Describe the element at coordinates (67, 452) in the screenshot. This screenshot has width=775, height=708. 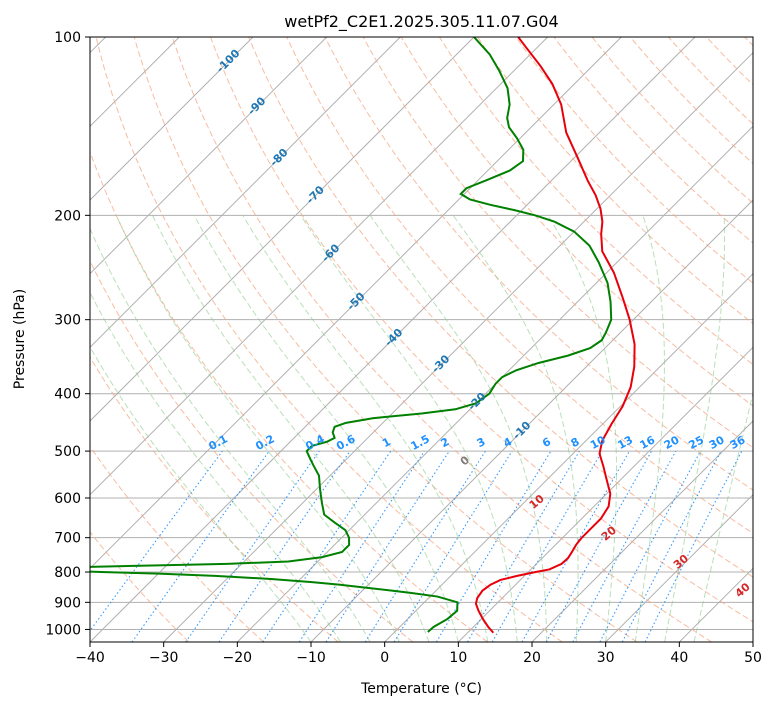
I see `y-tick-label: 500` at that location.